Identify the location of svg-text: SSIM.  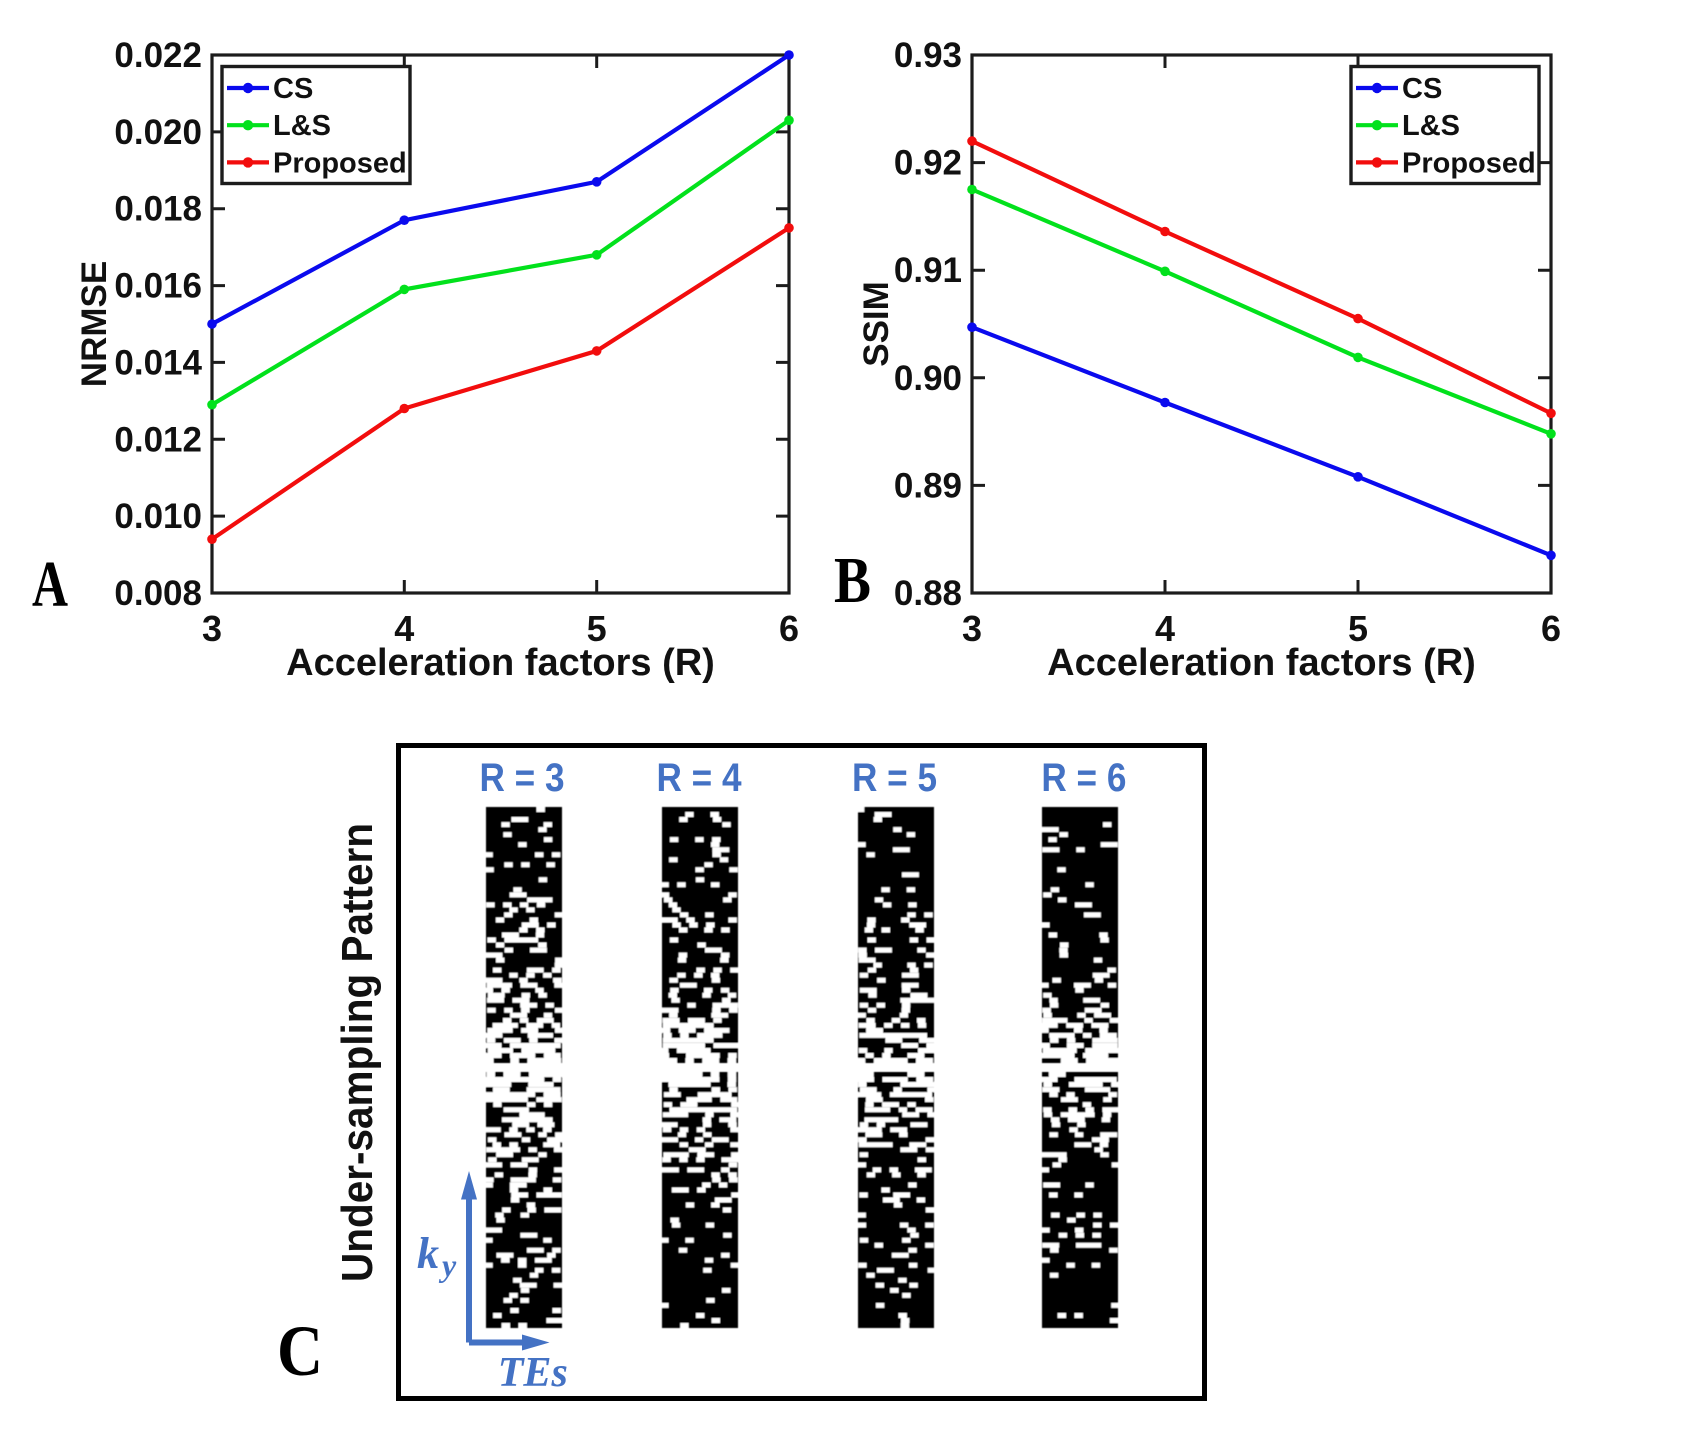
(876, 324).